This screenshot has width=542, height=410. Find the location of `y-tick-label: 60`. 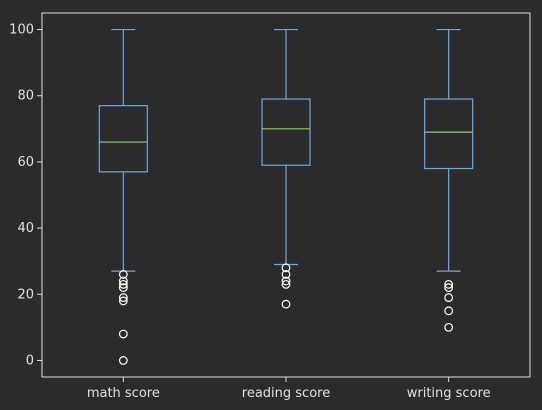

y-tick-label: 60 is located at coordinates (25, 162).